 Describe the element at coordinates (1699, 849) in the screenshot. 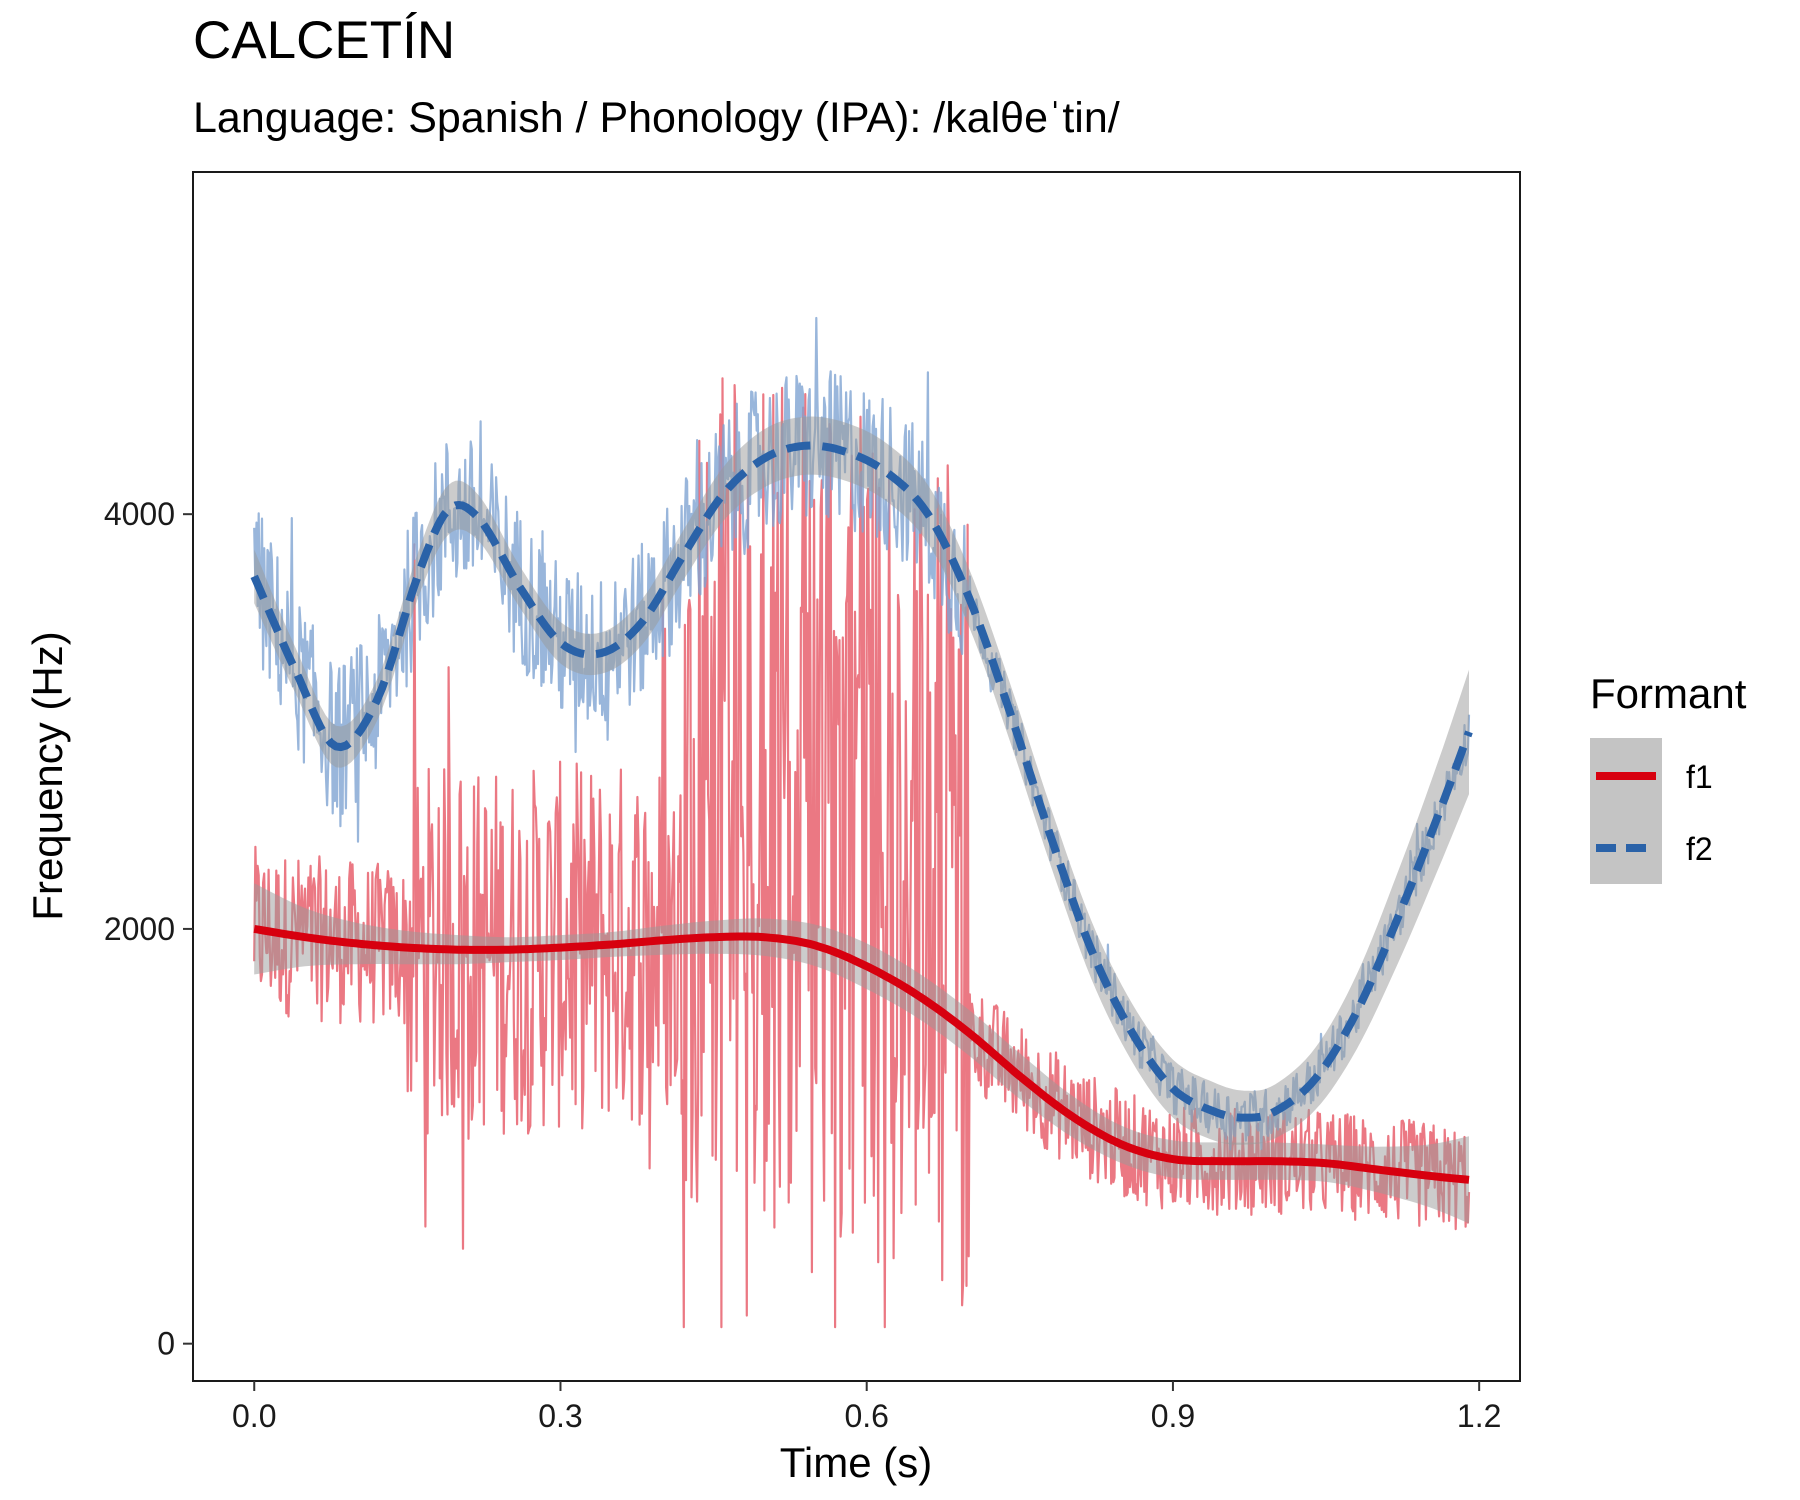

I see `legend-label-f2: f2` at that location.